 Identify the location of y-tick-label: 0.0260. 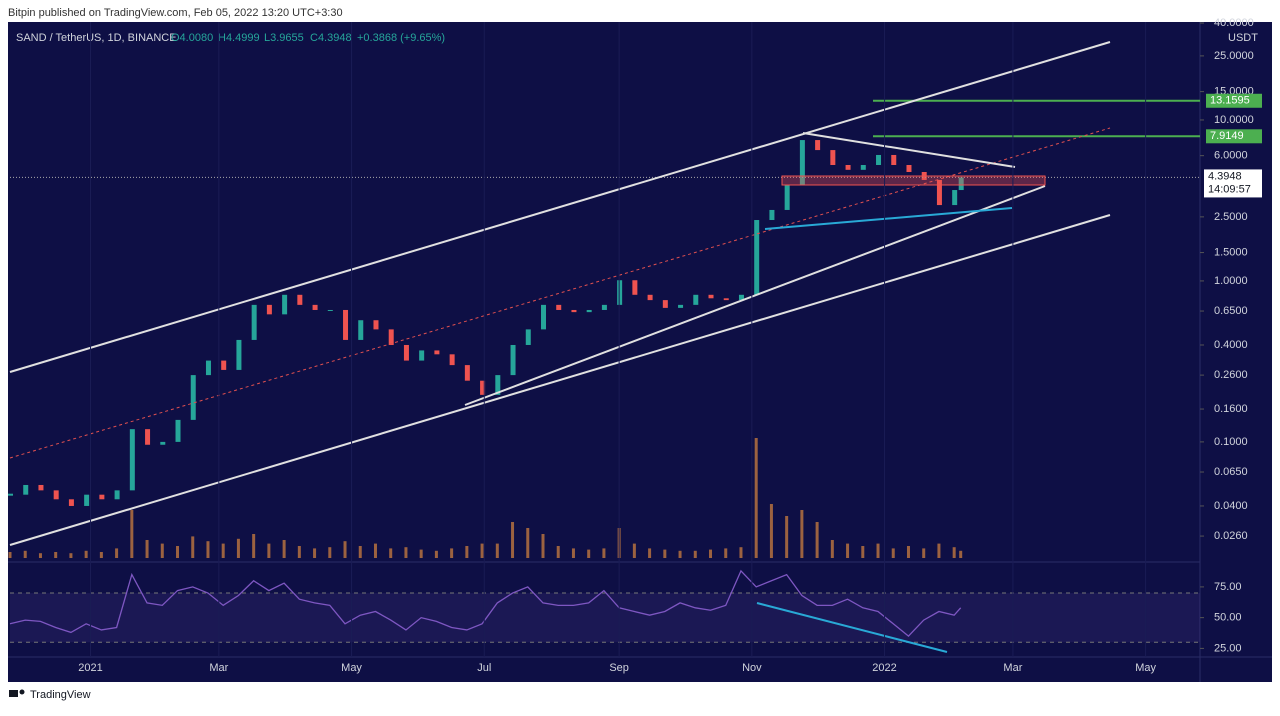
(1231, 536).